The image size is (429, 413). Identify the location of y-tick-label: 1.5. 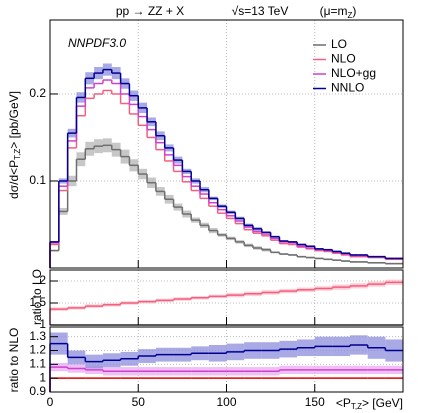
(37, 302).